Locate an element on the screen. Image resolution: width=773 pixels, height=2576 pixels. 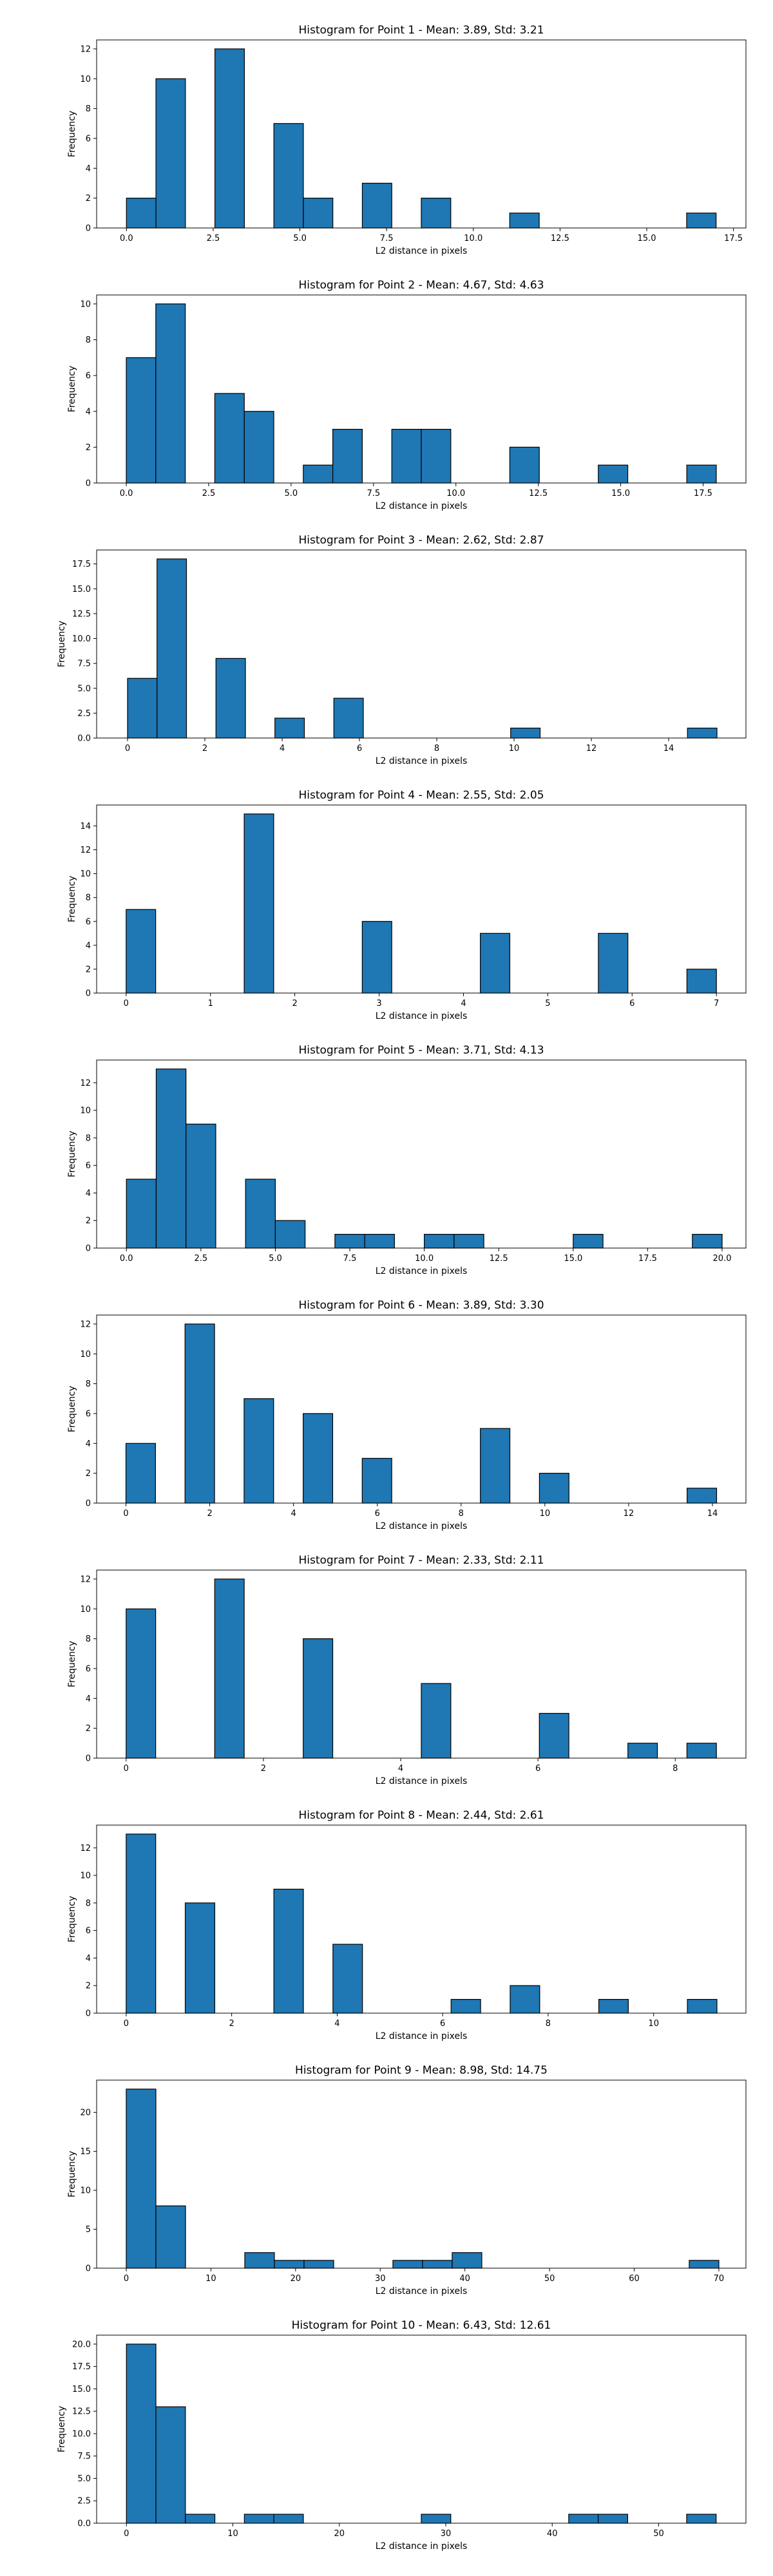
x-tick-label: 5 is located at coordinates (547, 1004).